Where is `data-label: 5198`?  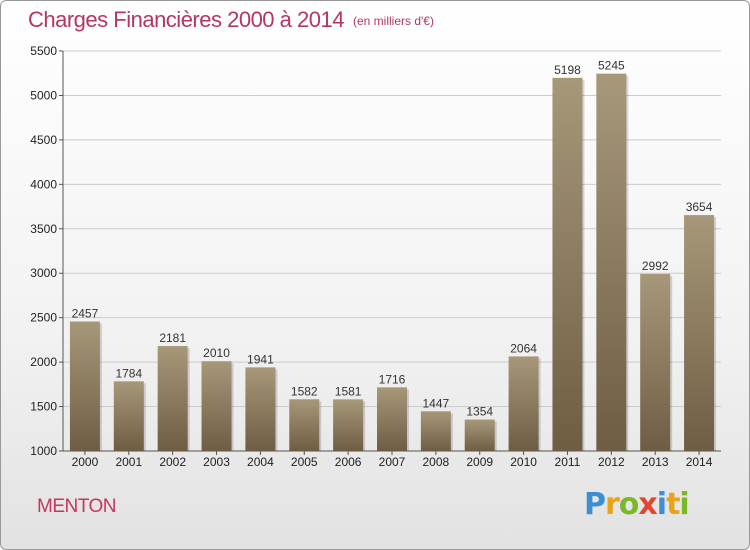
data-label: 5198 is located at coordinates (567, 70).